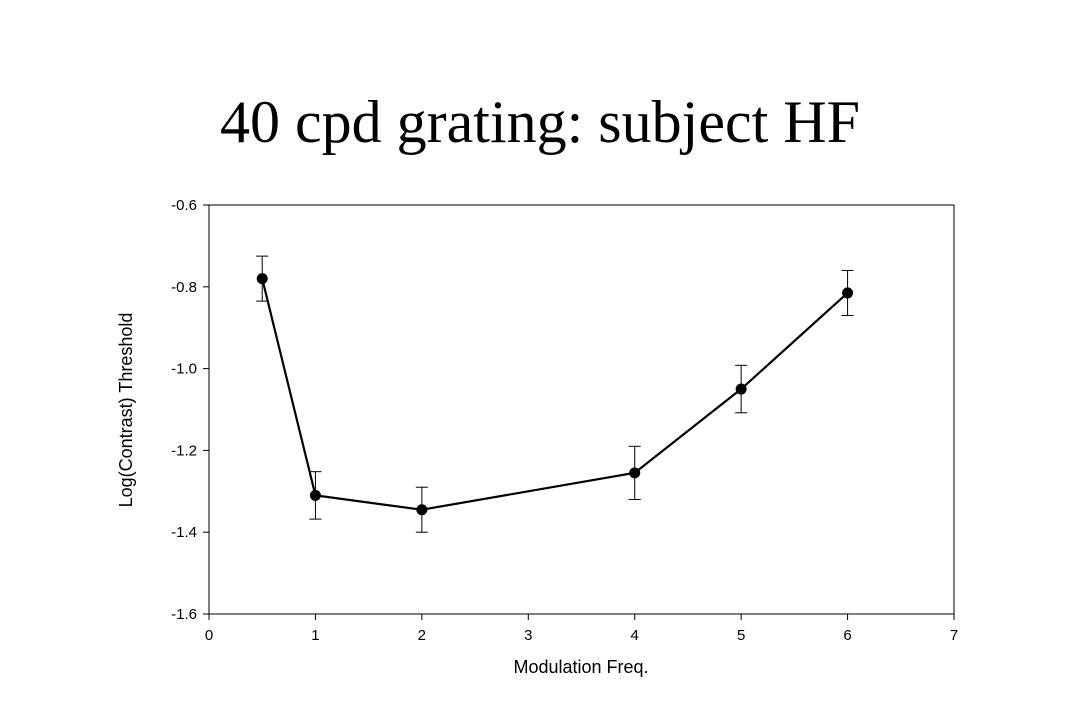  Describe the element at coordinates (184, 205) in the screenshot. I see `y-tick-label: -0.6` at that location.